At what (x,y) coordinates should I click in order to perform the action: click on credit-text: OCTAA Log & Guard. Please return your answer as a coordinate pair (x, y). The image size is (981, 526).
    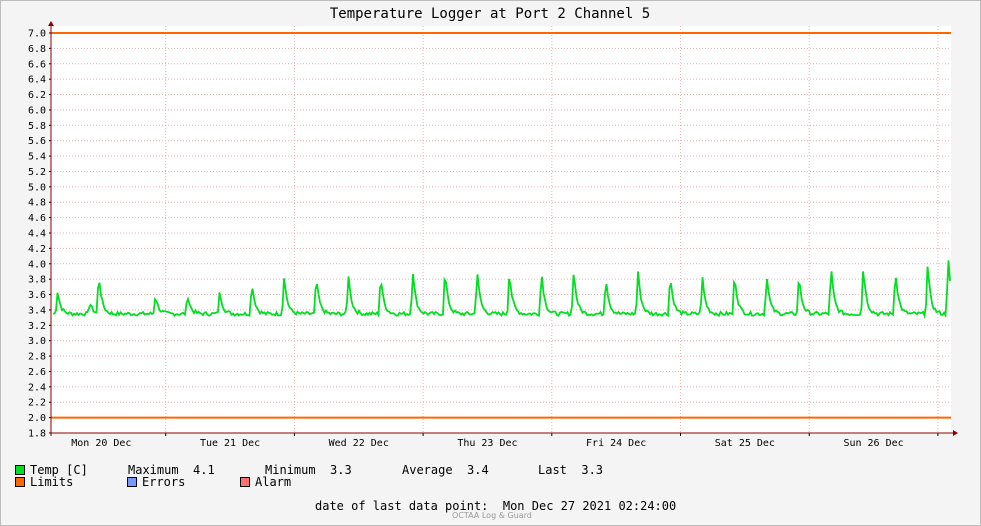
    Looking at the image, I should click on (492, 515).